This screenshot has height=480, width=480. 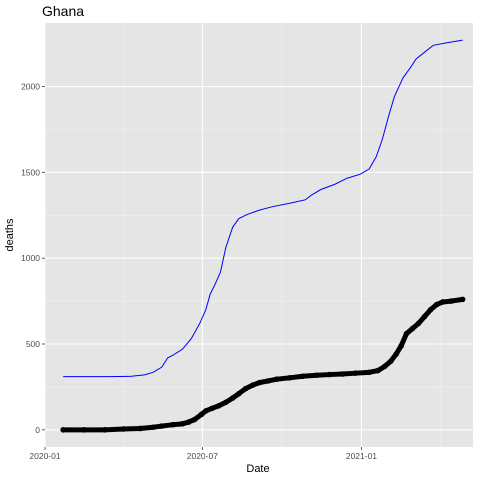 What do you see at coordinates (30, 87) in the screenshot?
I see `y-tick-label: 2000` at bounding box center [30, 87].